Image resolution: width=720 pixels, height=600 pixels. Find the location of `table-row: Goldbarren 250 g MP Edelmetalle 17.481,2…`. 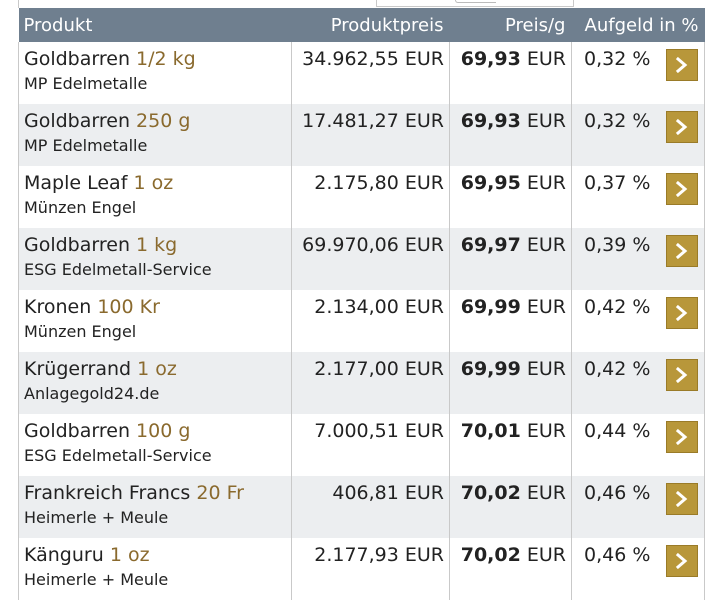

table-row: Goldbarren 250 g MP Edelmetalle 17.481,2… is located at coordinates (361, 135).